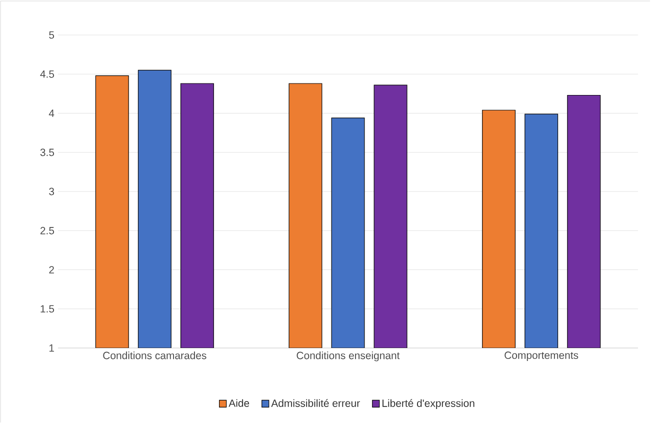  Describe the element at coordinates (47, 74) in the screenshot. I see `y-tick-label: 4.5` at that location.